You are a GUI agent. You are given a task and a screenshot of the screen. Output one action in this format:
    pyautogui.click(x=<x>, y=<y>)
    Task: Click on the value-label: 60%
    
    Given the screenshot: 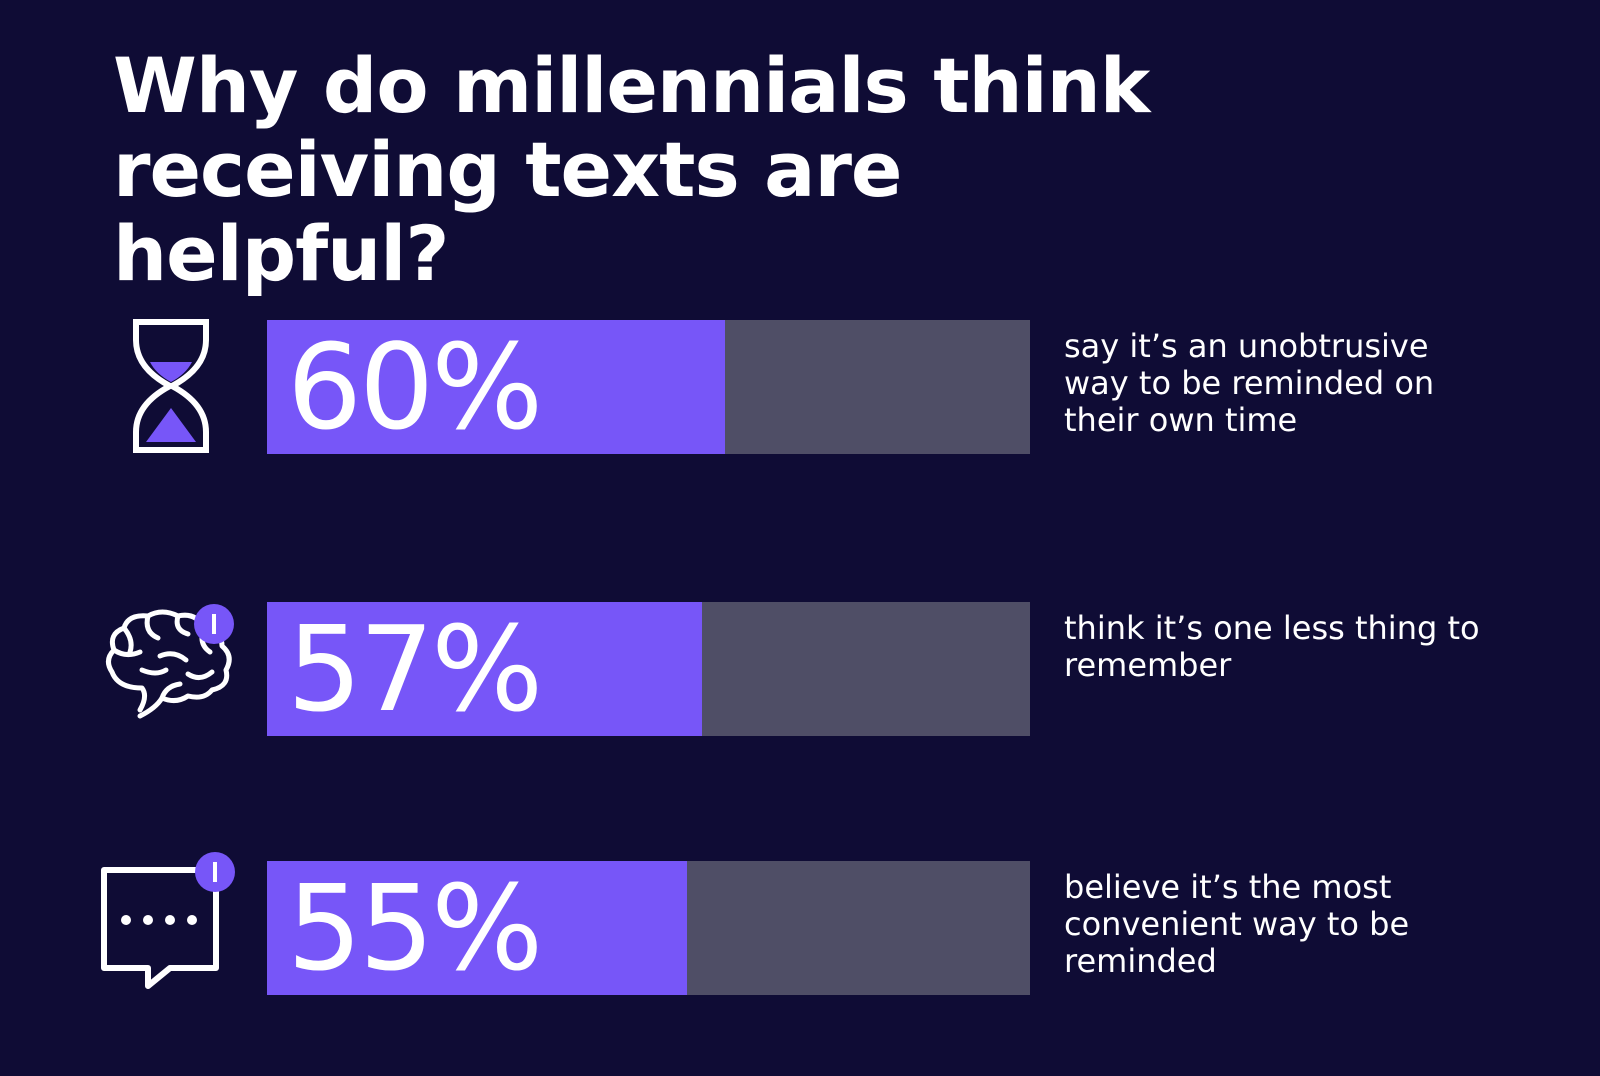 What is the action you would take?
    pyautogui.click(x=415, y=387)
    